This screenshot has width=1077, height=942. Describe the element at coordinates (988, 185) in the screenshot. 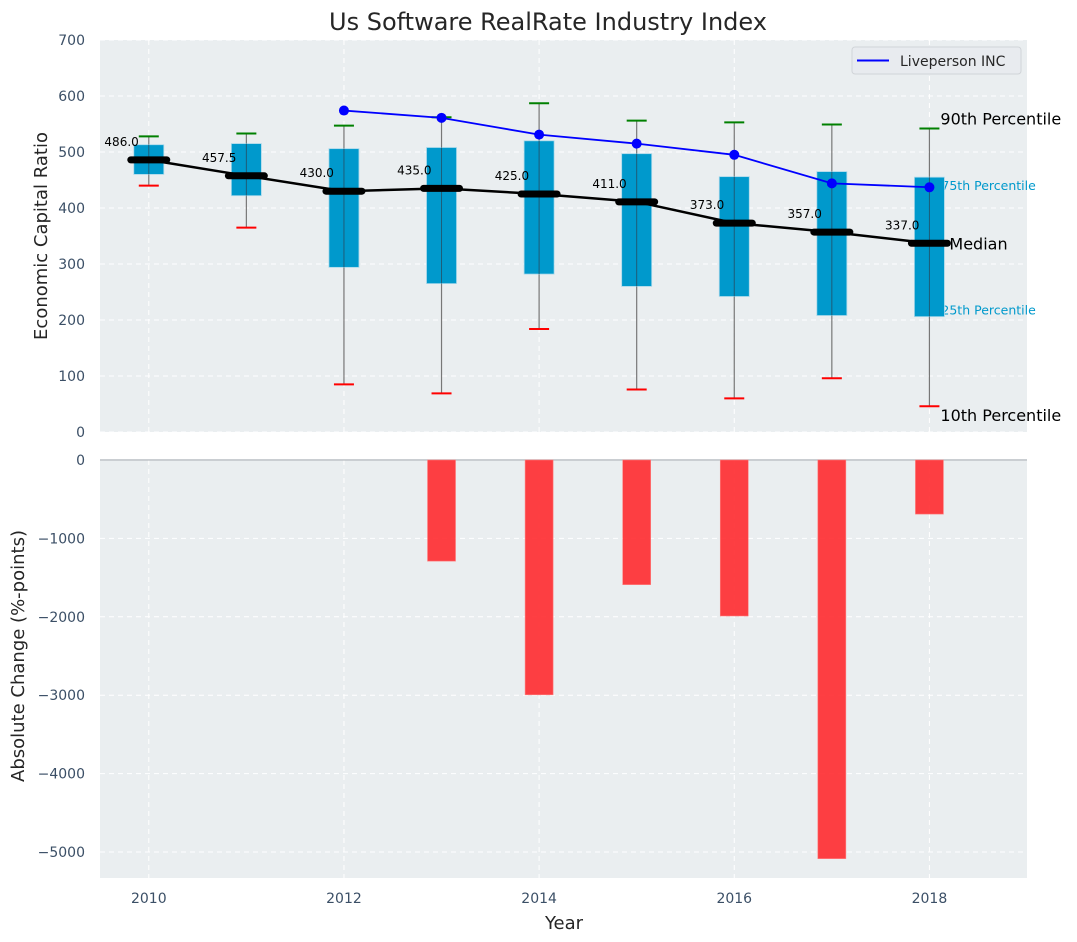

I see `annotation-75th-percentile: 75th Percentile` at that location.